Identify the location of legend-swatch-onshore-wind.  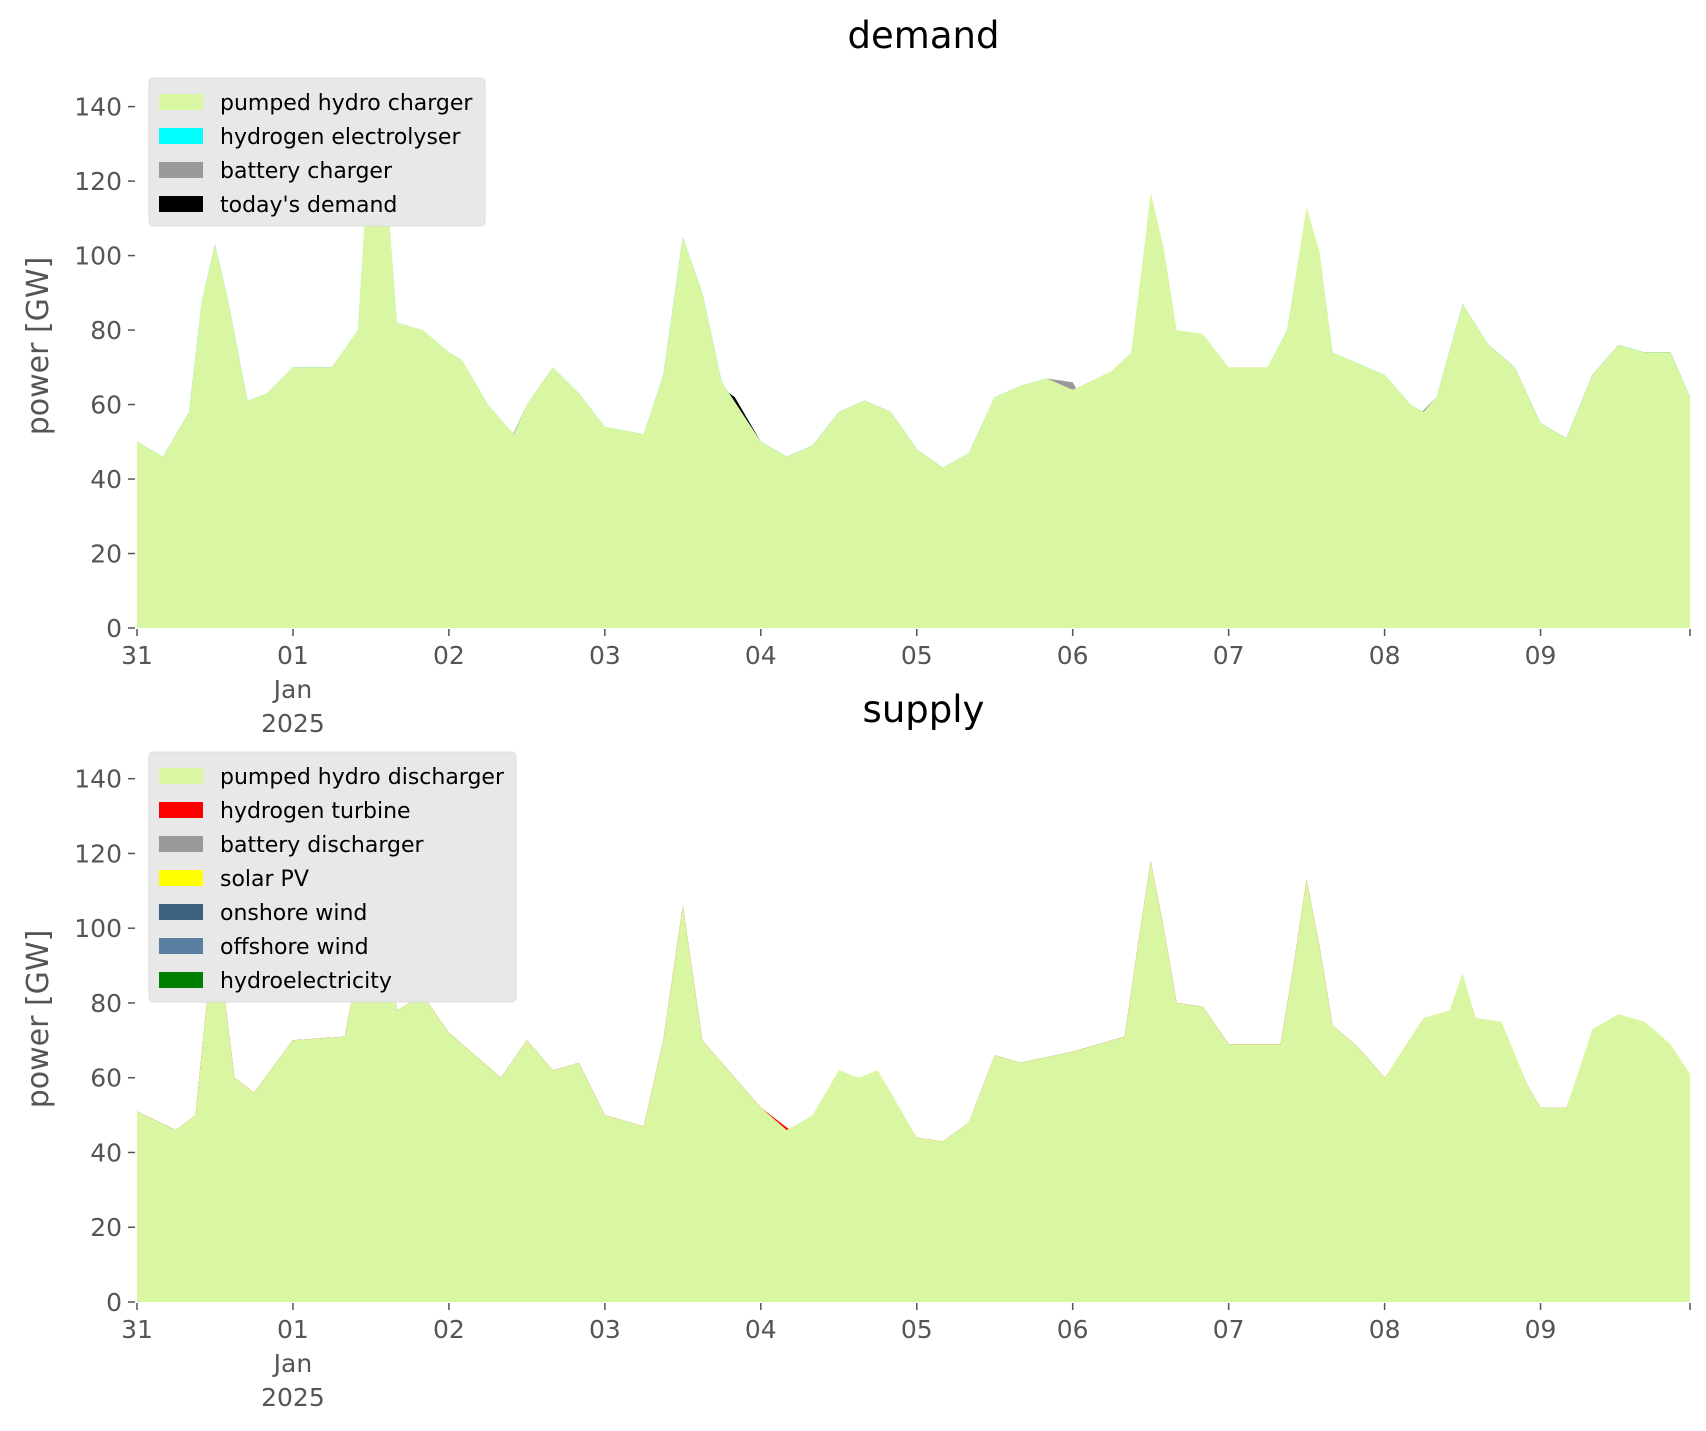
(181, 912).